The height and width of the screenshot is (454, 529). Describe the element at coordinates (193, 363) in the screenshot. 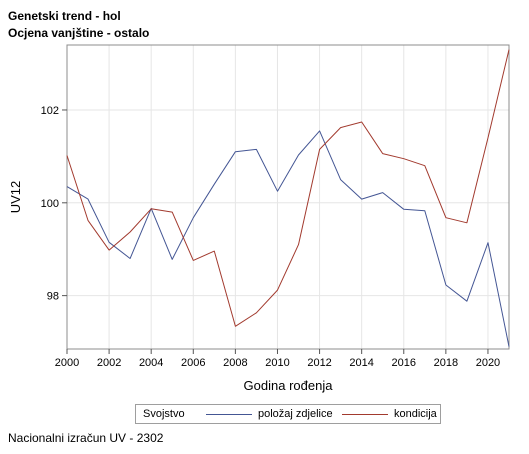

I see `x-tick-label: 2006` at that location.